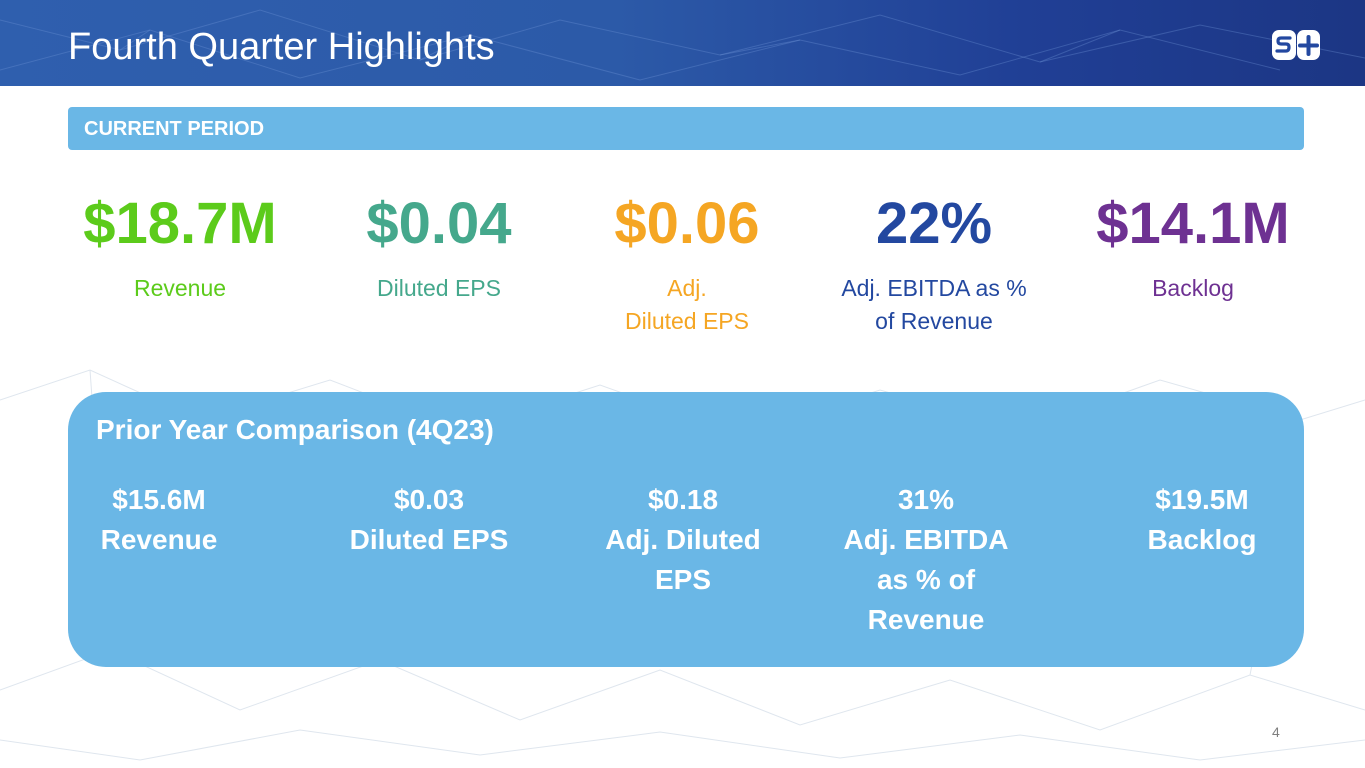 This screenshot has height=768, width=1365. What do you see at coordinates (1202, 499) in the screenshot?
I see `prior-value: $19.5M` at bounding box center [1202, 499].